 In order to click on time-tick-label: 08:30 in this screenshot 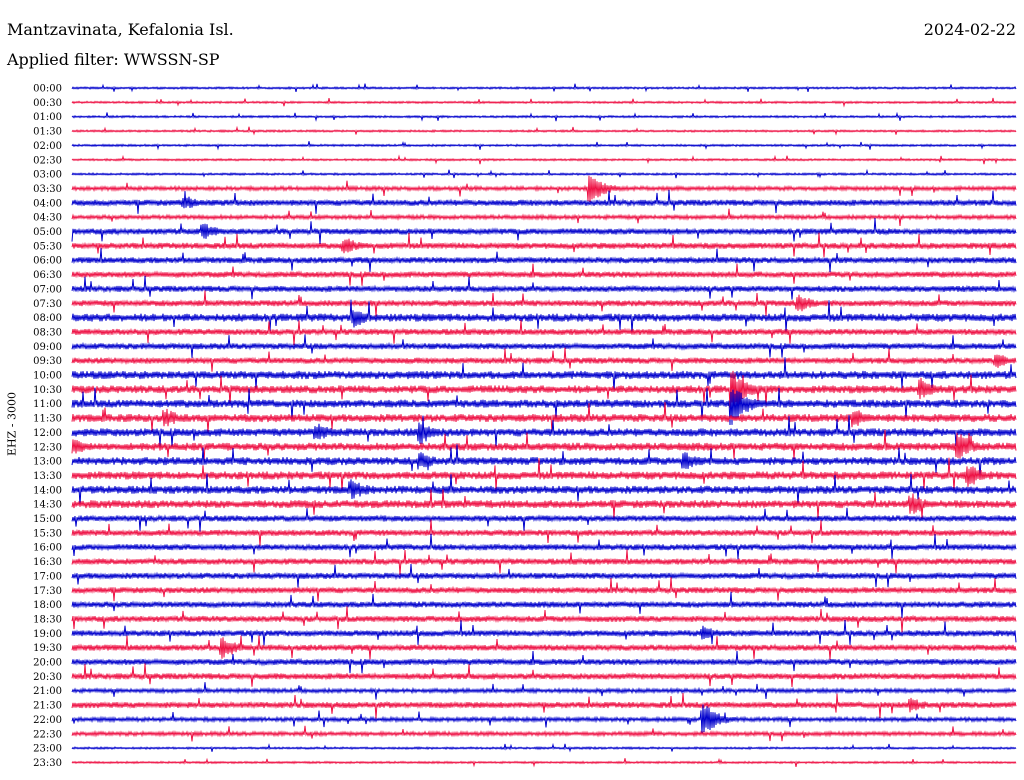, I will do `click(47, 332)`.